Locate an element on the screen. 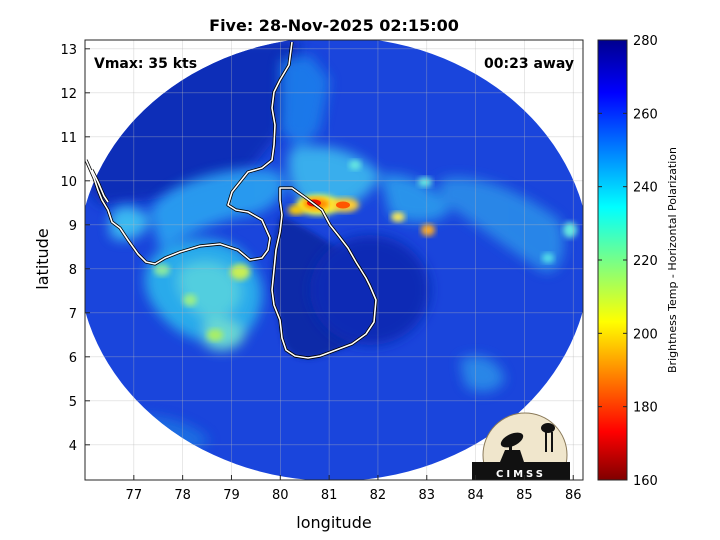 The height and width of the screenshot is (540, 720). colorbar-tick-label: 260 is located at coordinates (645, 114).